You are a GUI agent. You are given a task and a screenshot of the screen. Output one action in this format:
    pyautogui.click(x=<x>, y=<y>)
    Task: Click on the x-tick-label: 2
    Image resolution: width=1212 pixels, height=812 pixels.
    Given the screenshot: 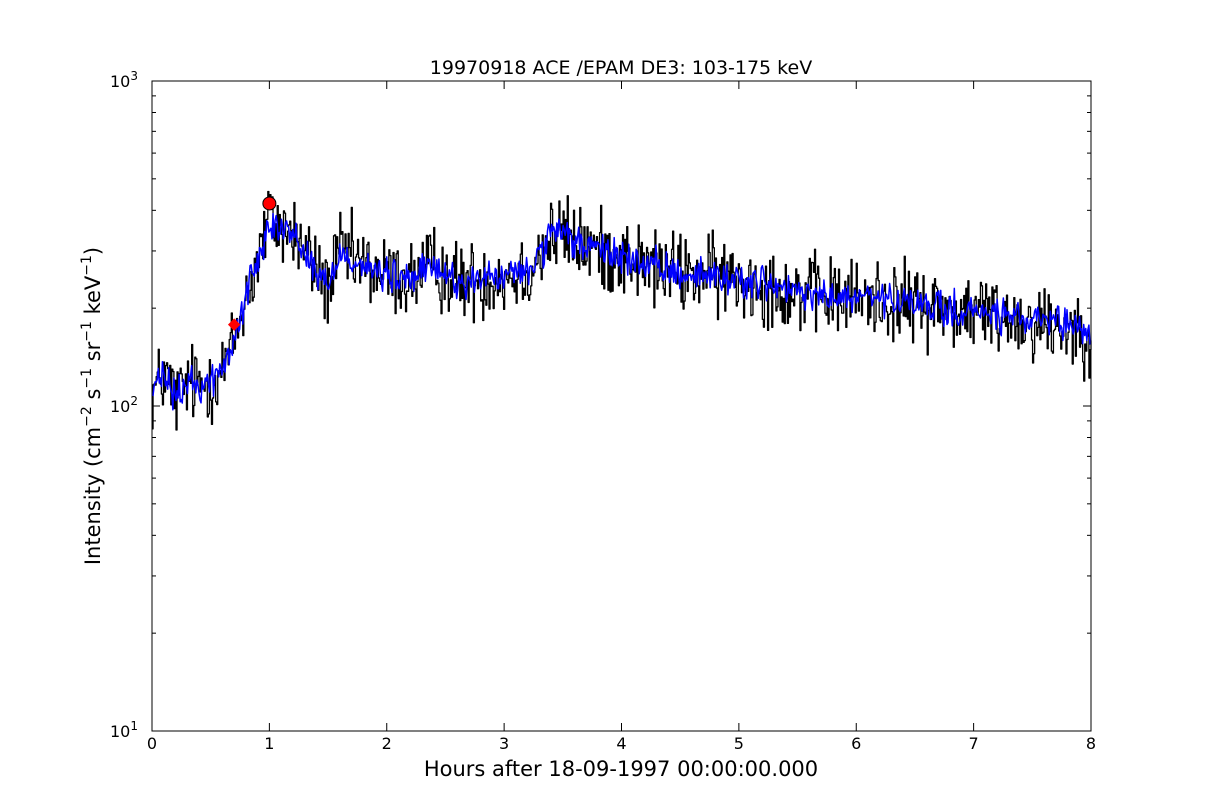 What is the action you would take?
    pyautogui.click(x=387, y=743)
    